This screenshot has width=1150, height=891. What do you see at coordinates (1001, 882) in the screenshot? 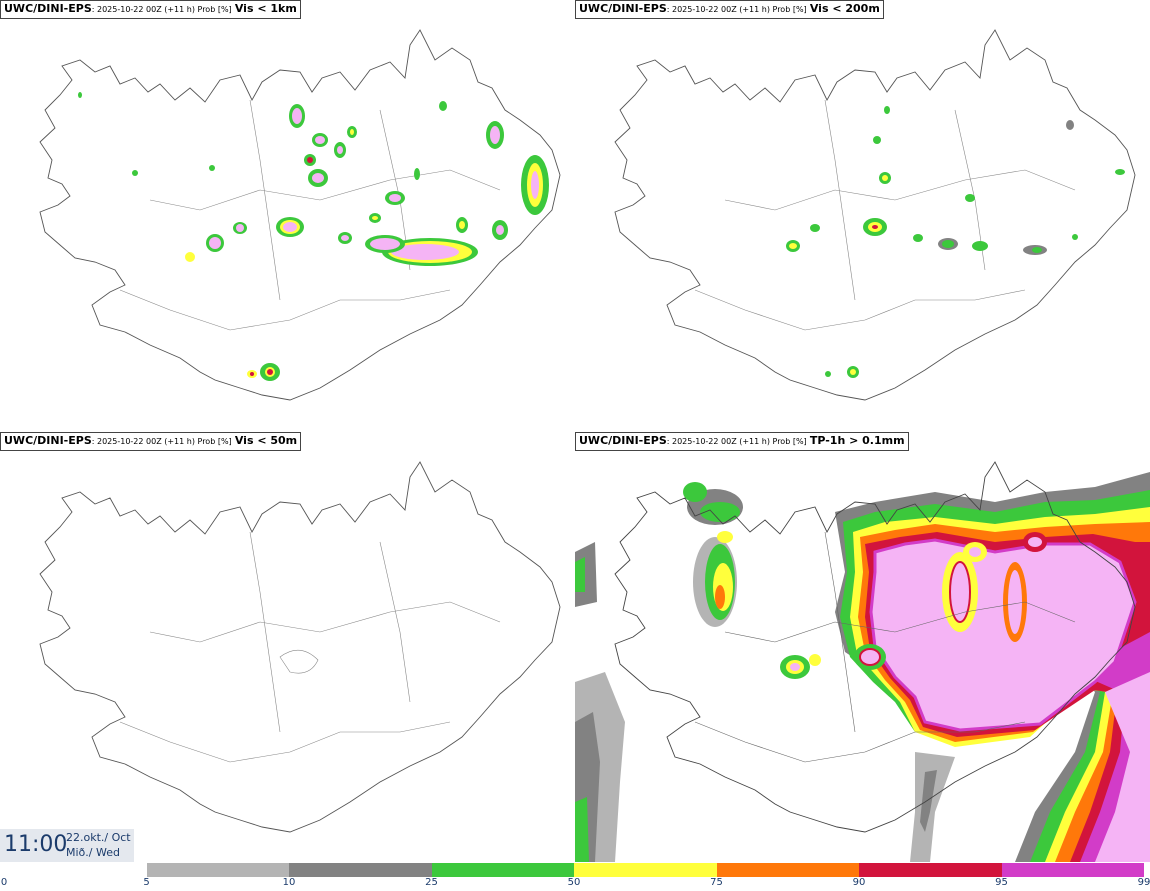
I see `colorbar-label: 95` at bounding box center [1001, 882].